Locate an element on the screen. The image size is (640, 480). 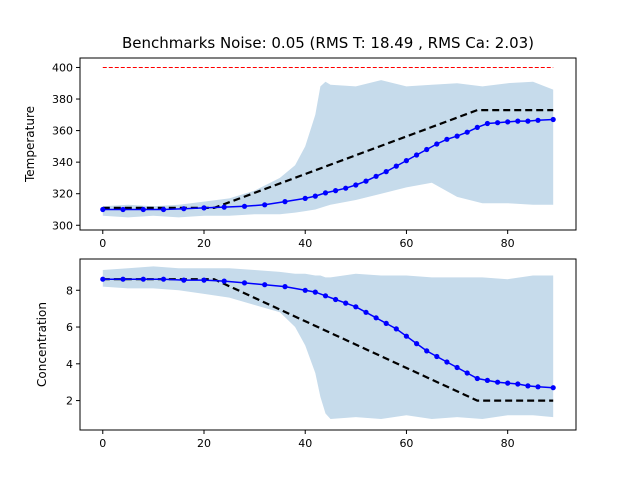
y-axis-label: Concentration is located at coordinates (42, 344).